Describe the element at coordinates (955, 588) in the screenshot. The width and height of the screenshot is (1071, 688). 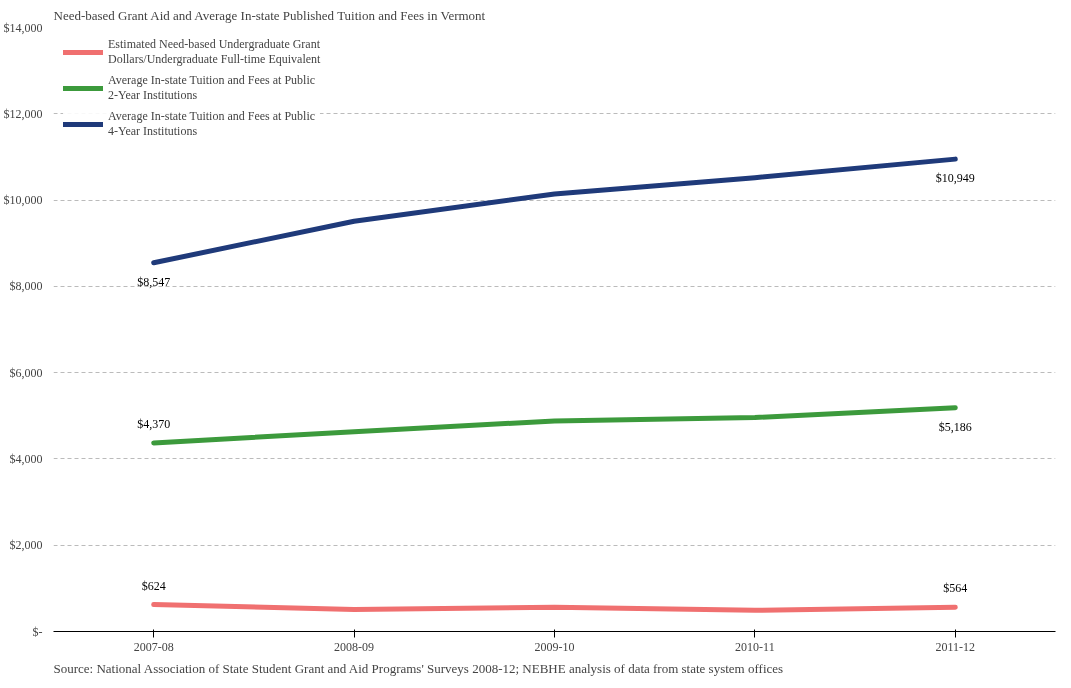
I see `data-label: $564` at that location.